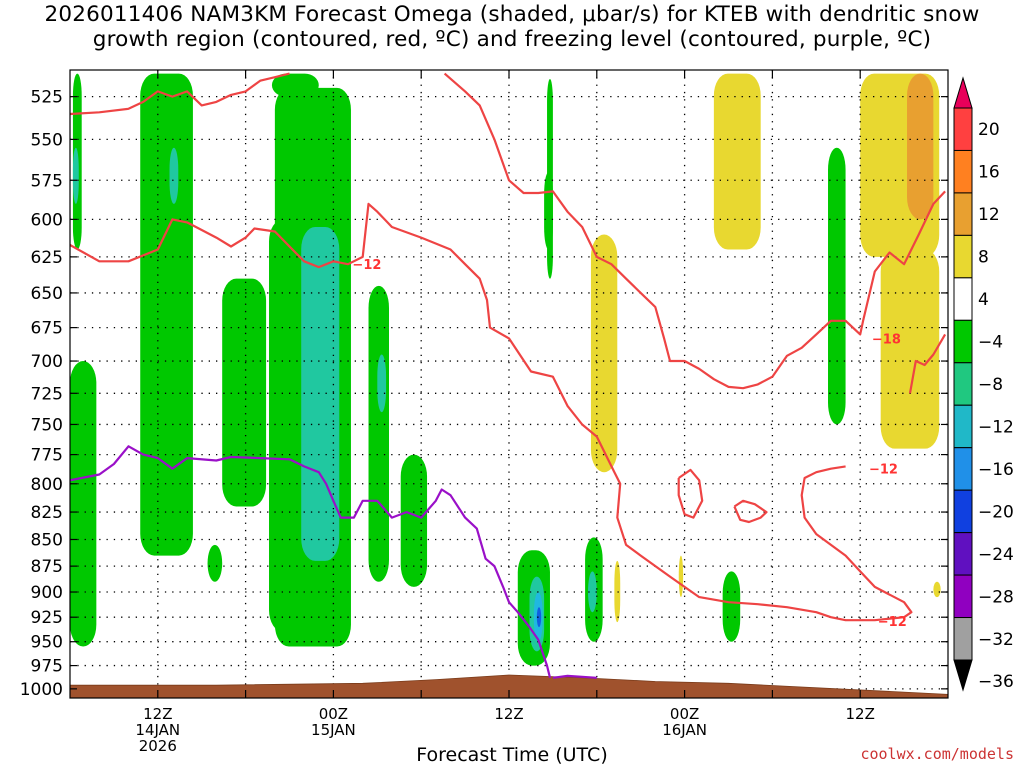  What do you see at coordinates (47, 667) in the screenshot?
I see `y-tick-label: 975` at bounding box center [47, 667].